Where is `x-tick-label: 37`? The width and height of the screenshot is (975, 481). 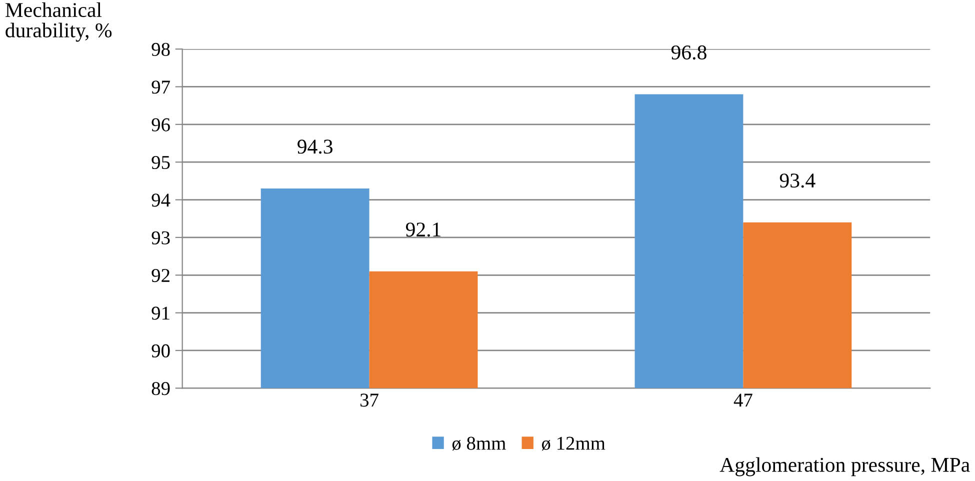
x-tick-label: 37 is located at coordinates (369, 400).